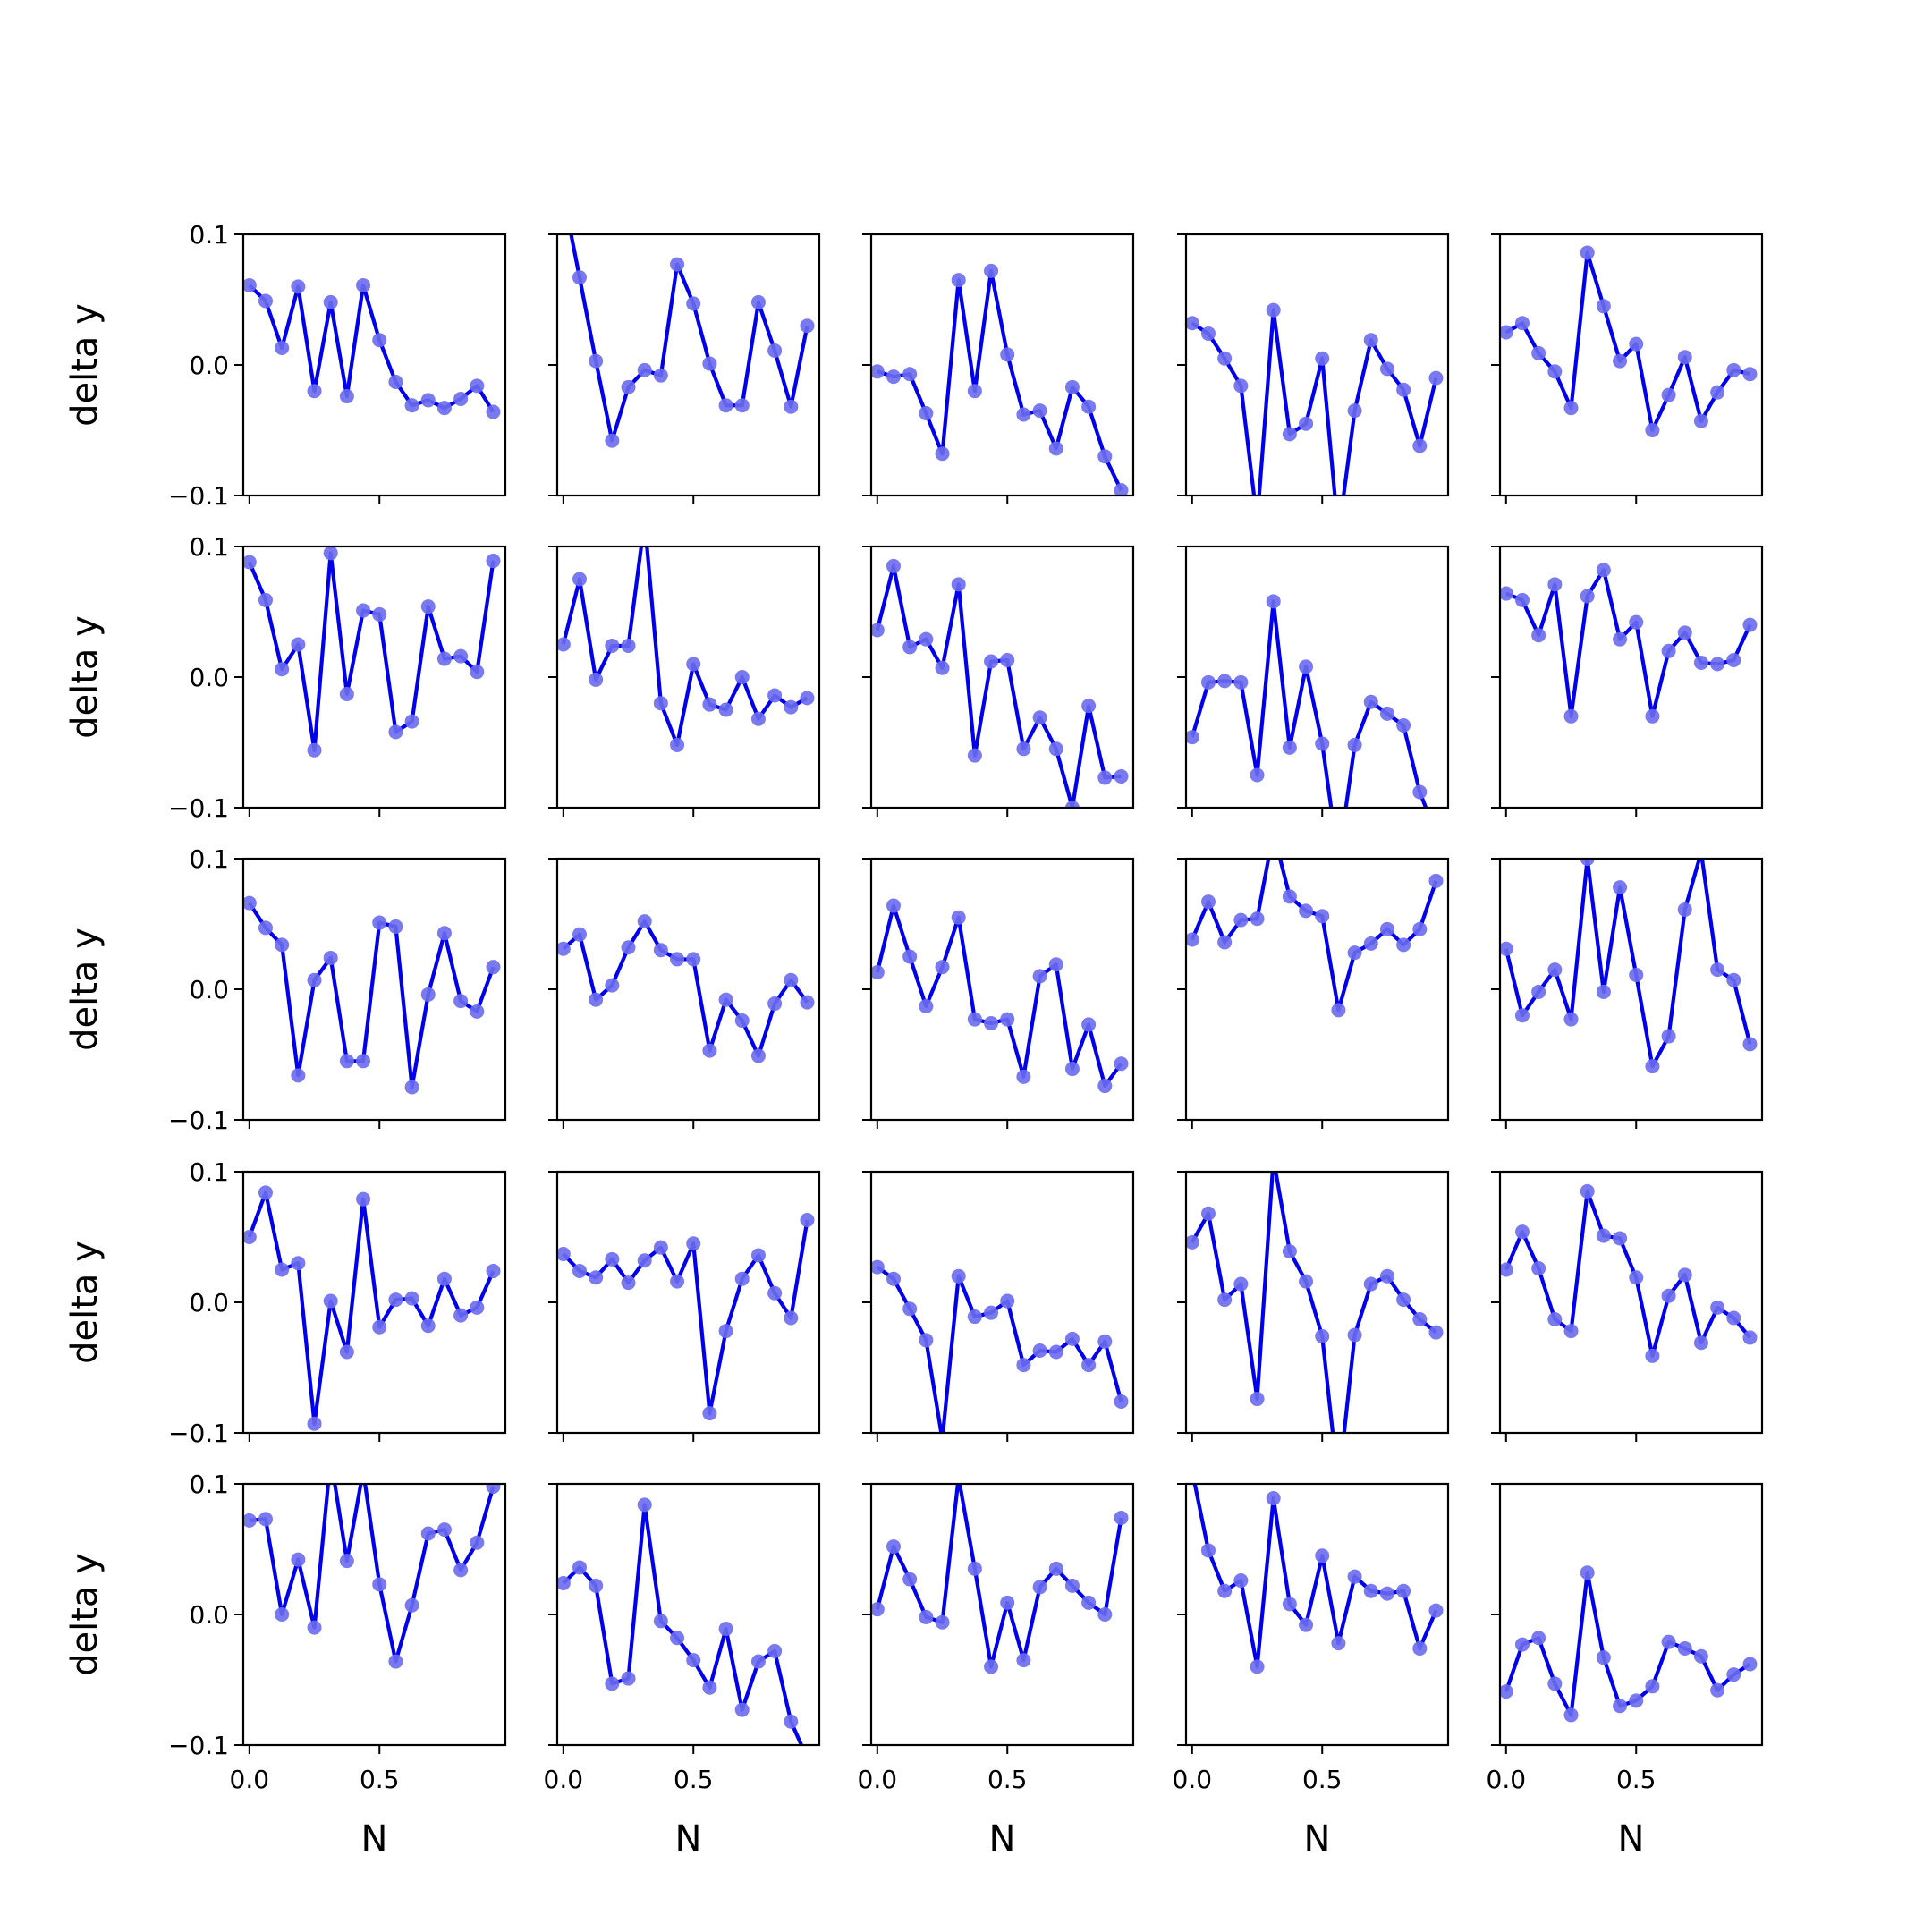 The width and height of the screenshot is (1932, 1932). What do you see at coordinates (998, 368) in the screenshot?
I see `subplot-r0-c2` at bounding box center [998, 368].